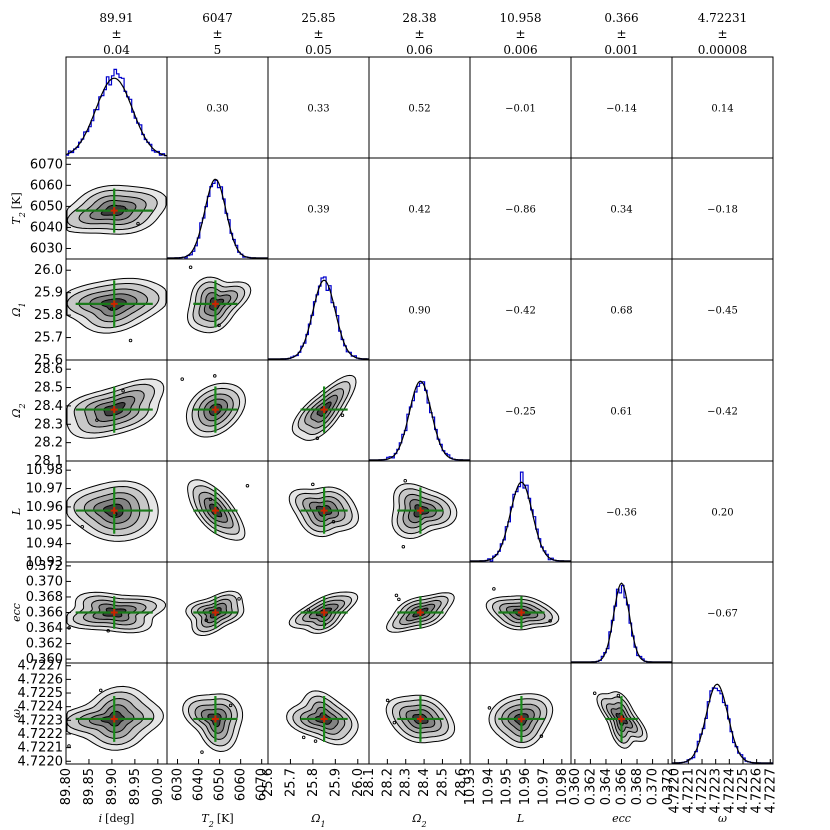 Image resolution: width=830 pixels, height=830 pixels. I want to click on correlation-value: −0.67, so click(722, 614).